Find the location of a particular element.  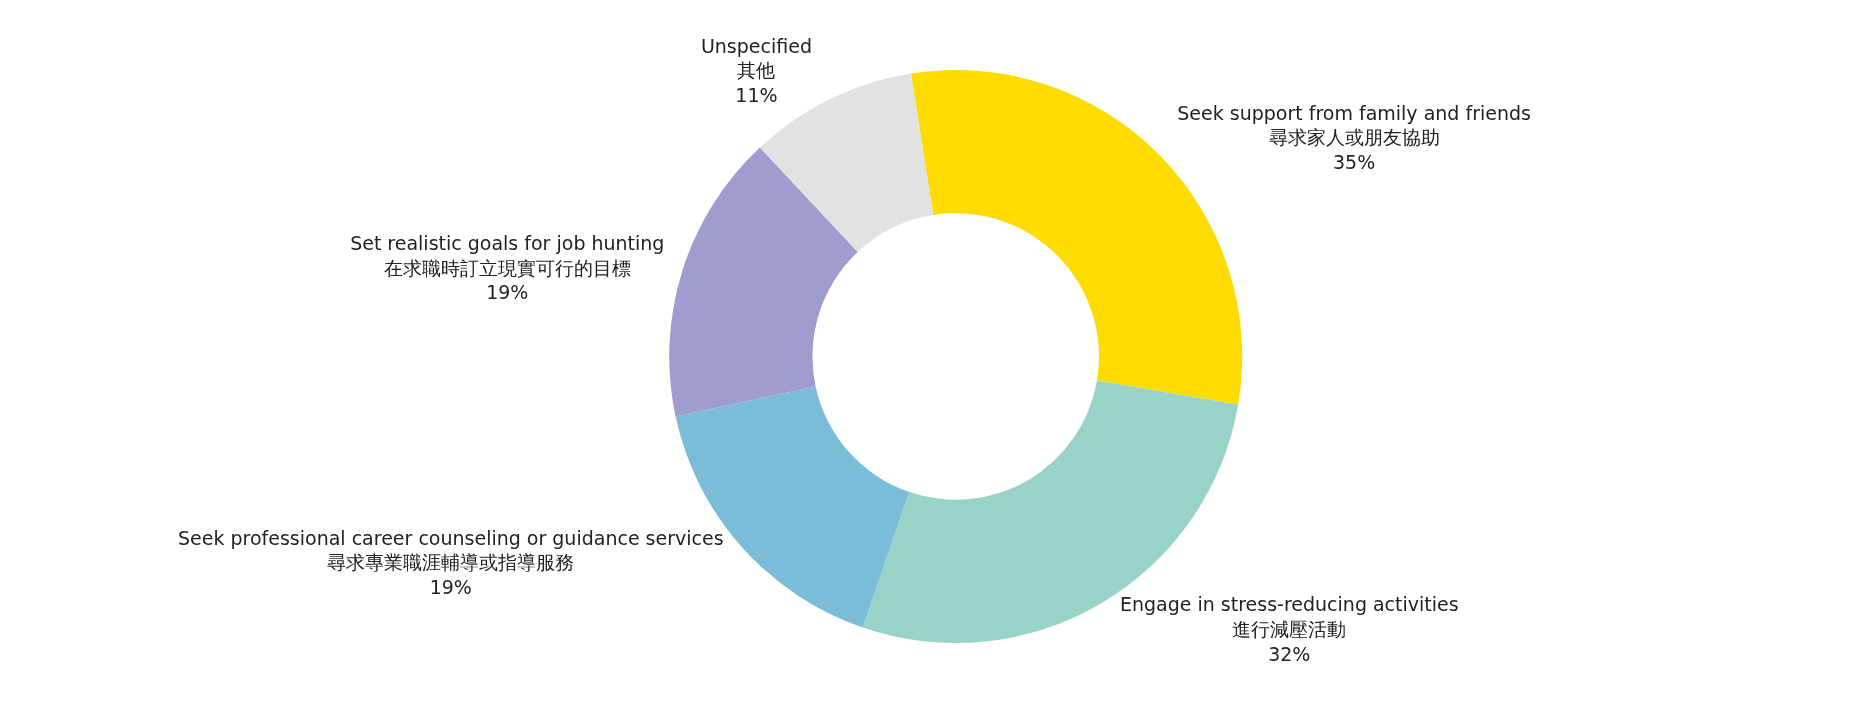

data-label: 32% is located at coordinates (1289, 653).